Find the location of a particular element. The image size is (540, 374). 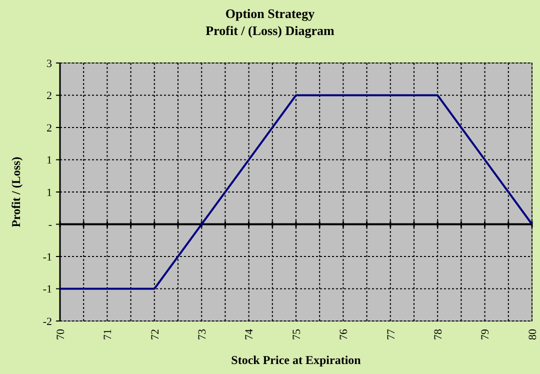

chart-subtitle: Profit / (Loss) Diagram is located at coordinates (270, 30).